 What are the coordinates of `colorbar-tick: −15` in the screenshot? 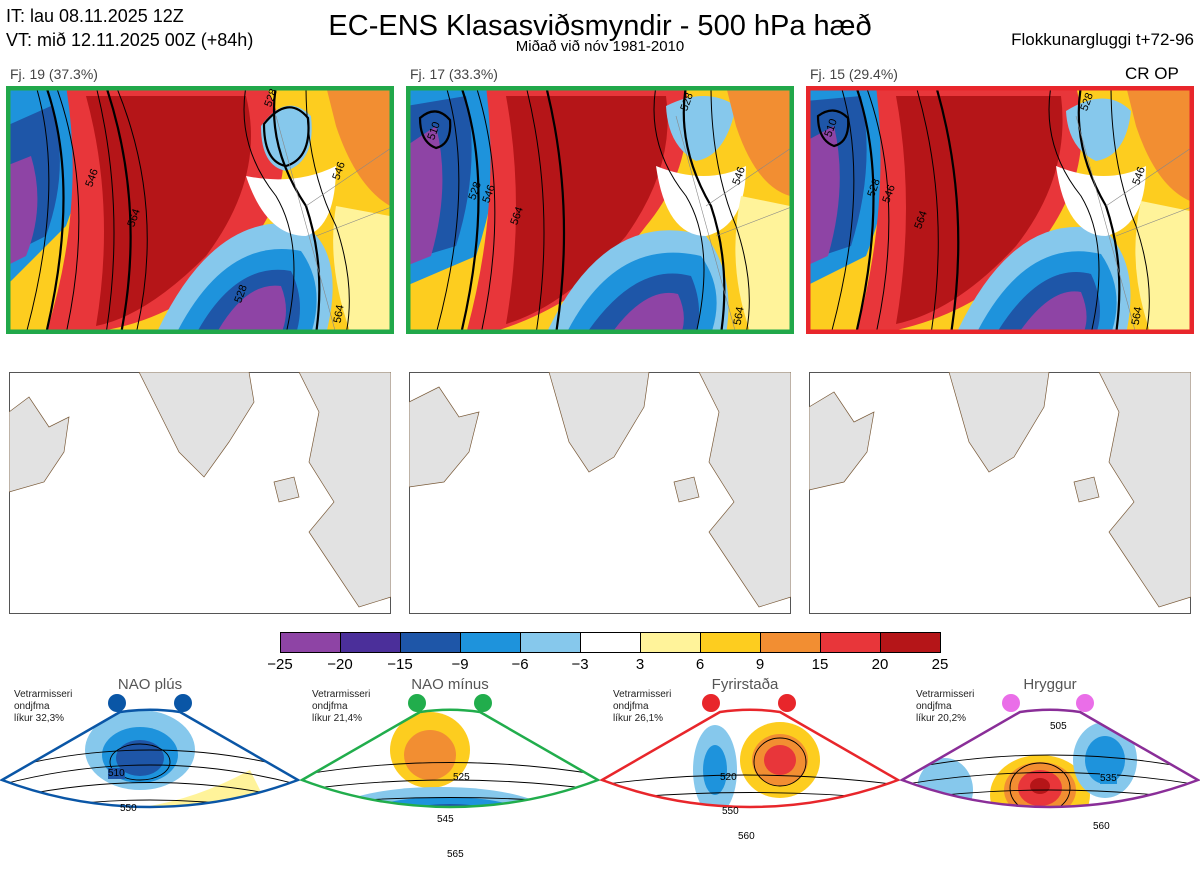 It's located at (400, 664).